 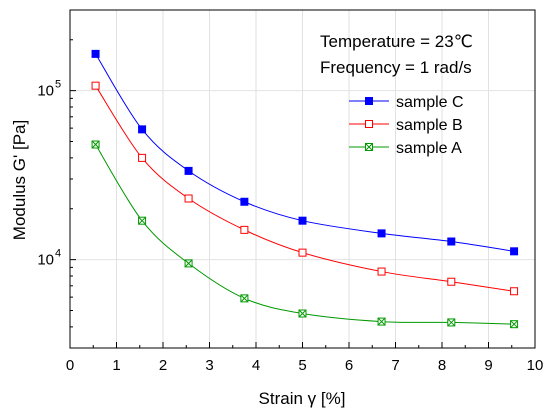 I want to click on x-tick-label: 3, so click(x=209, y=365).